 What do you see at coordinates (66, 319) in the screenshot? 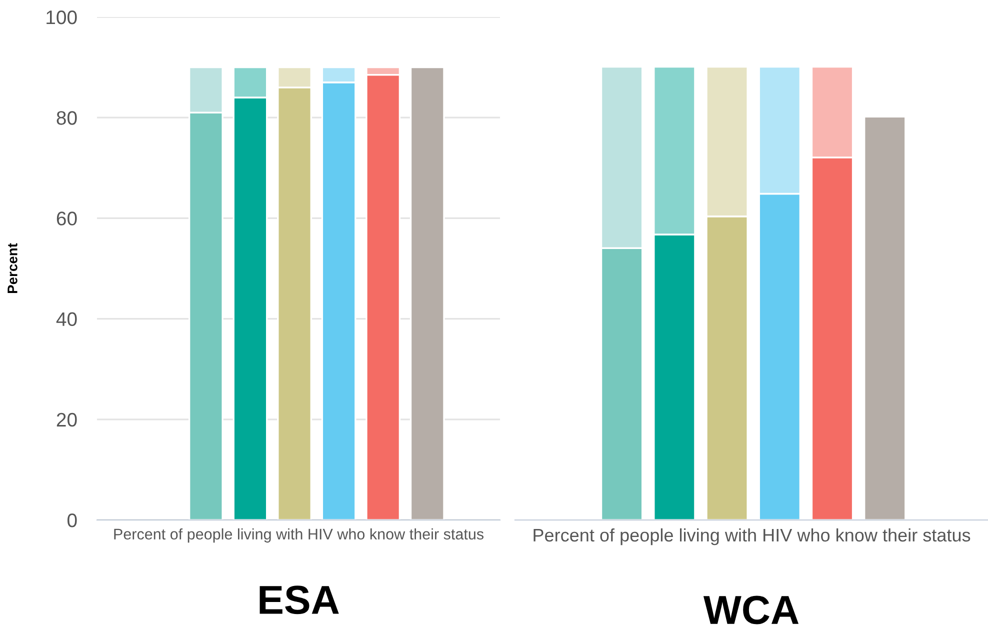
I see `y-tick-label: 40` at bounding box center [66, 319].